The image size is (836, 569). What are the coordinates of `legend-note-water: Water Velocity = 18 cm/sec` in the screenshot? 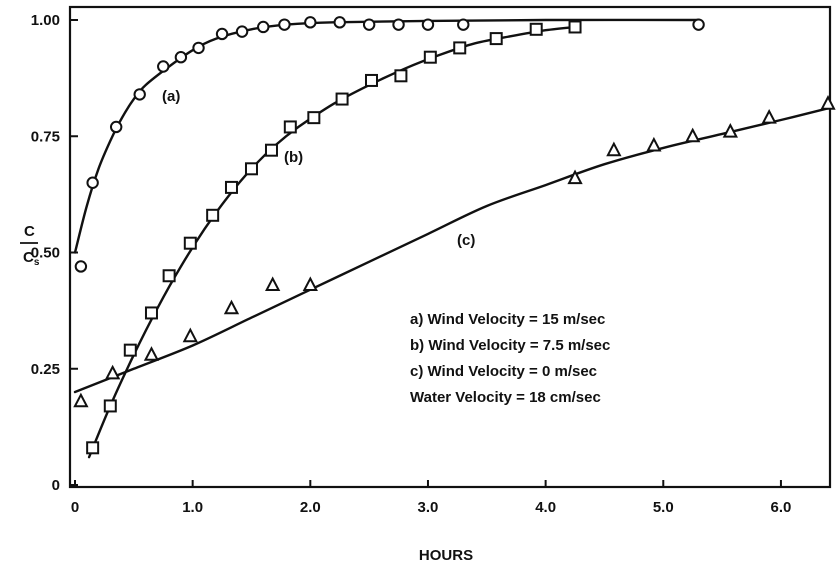 It's located at (505, 397).